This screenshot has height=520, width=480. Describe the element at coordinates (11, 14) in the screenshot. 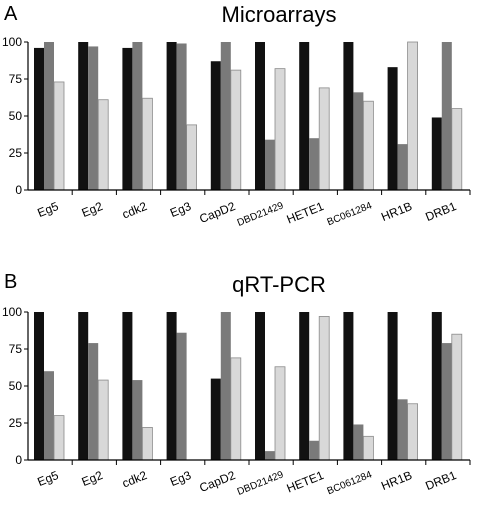

I see `panel-letter: A` at that location.